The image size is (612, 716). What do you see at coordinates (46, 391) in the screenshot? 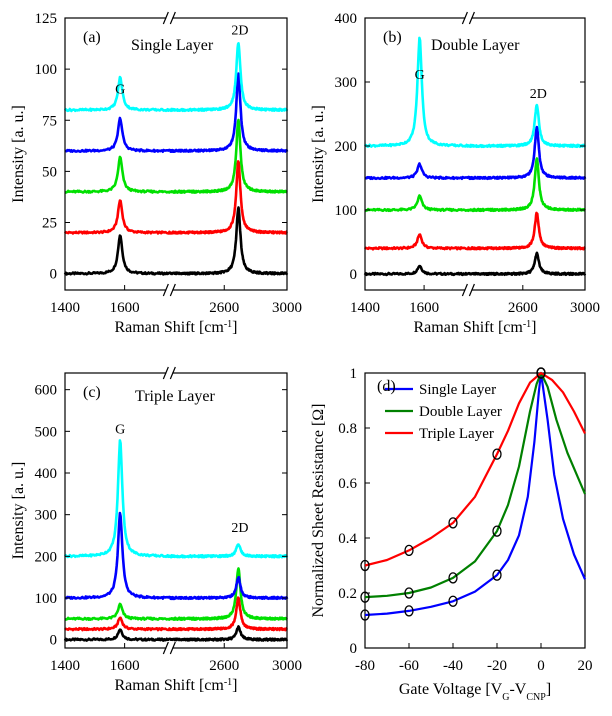
I see `y-tick-label: 600` at bounding box center [46, 391].